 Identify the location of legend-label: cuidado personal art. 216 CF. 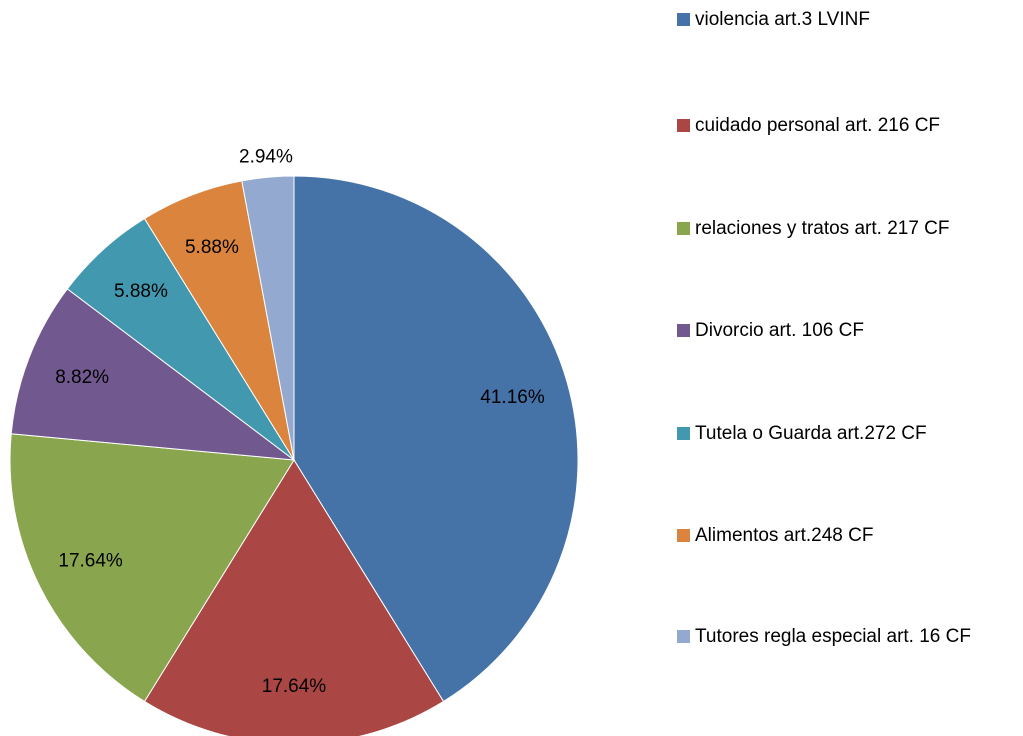
(818, 125).